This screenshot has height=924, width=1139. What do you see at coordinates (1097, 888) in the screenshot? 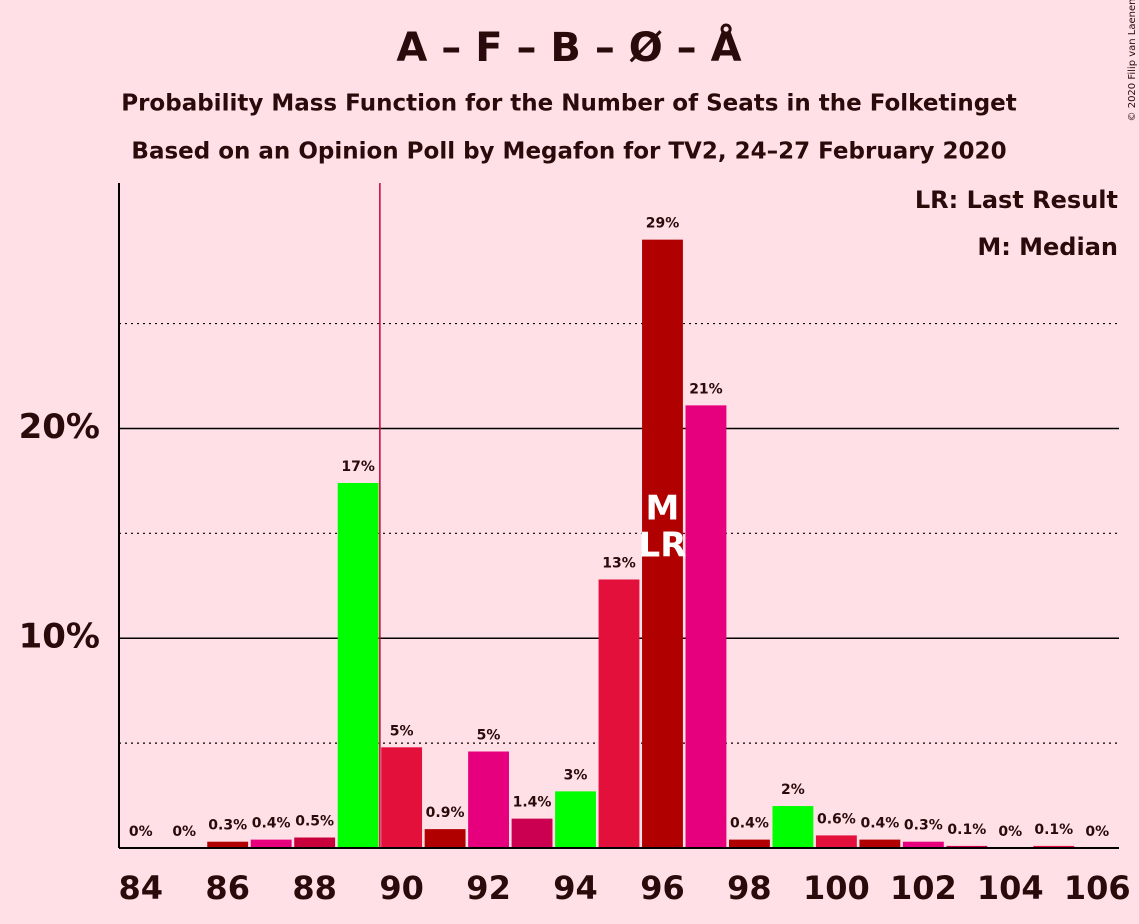
I see `x-tick-label: 106` at bounding box center [1097, 888].